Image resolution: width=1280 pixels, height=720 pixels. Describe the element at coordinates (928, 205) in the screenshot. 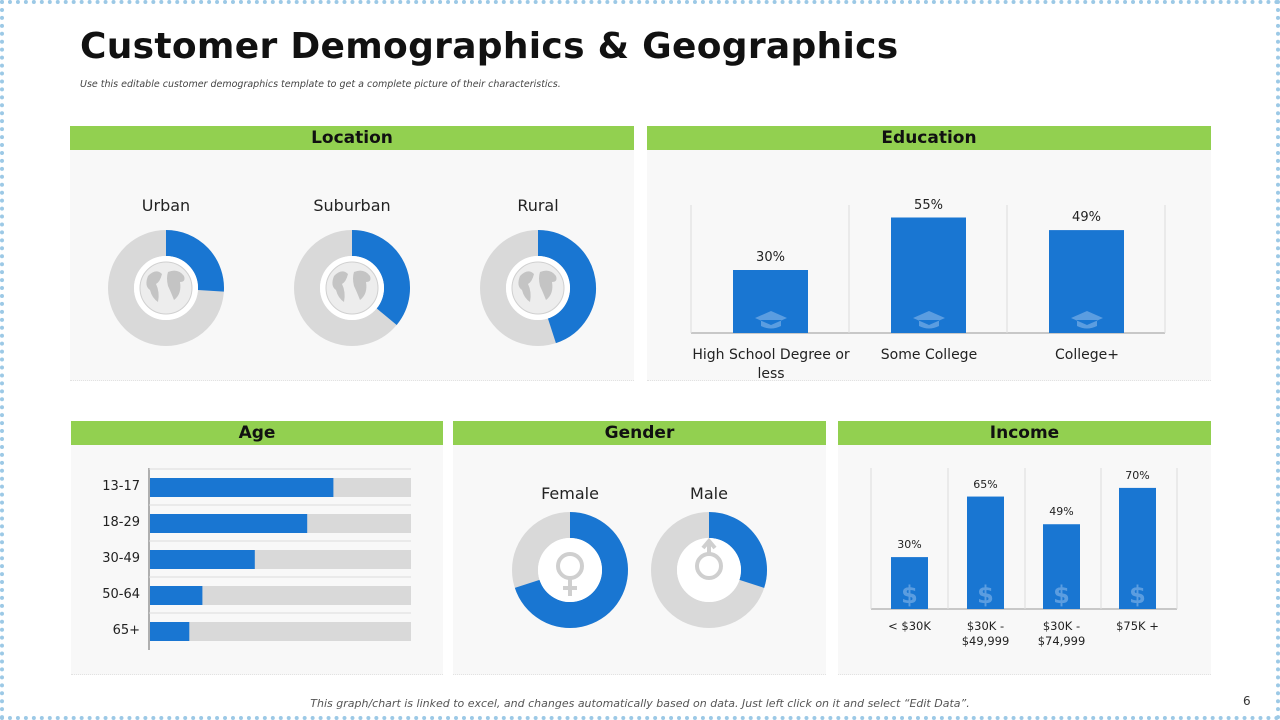

I see `education-value-label: 55%` at that location.